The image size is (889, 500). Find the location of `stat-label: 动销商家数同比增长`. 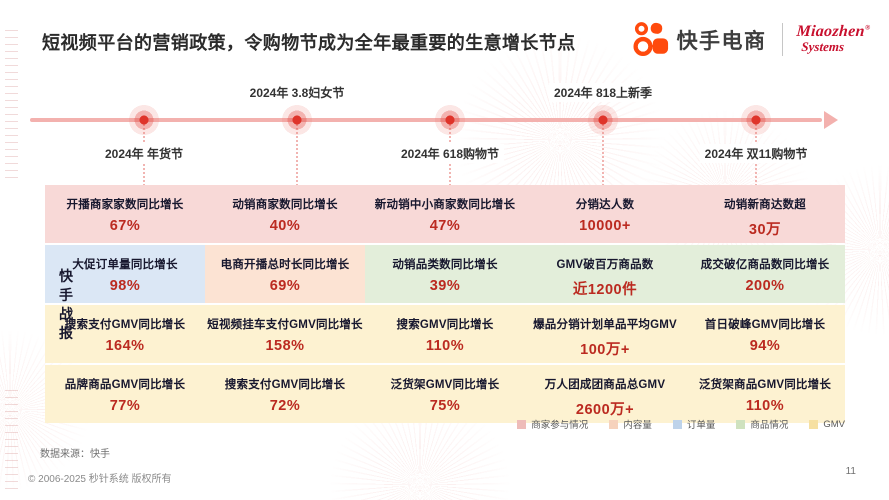

stat-label: 动销商家数同比增长 is located at coordinates (285, 205).